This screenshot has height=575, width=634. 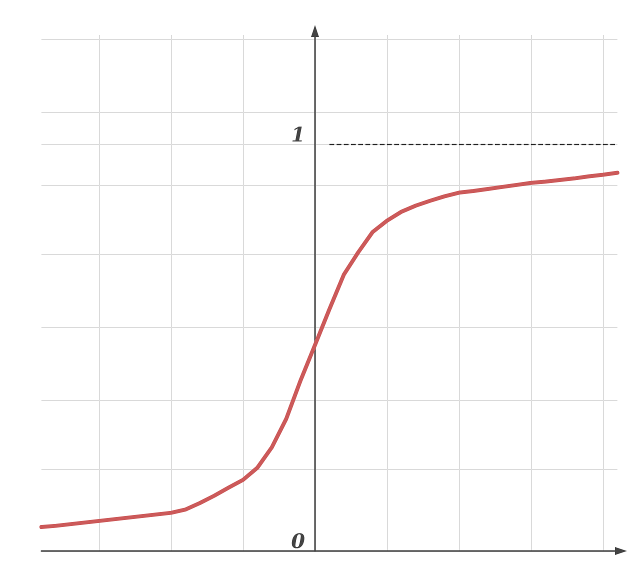 I want to click on y-tick-label: 0, so click(x=298, y=541).